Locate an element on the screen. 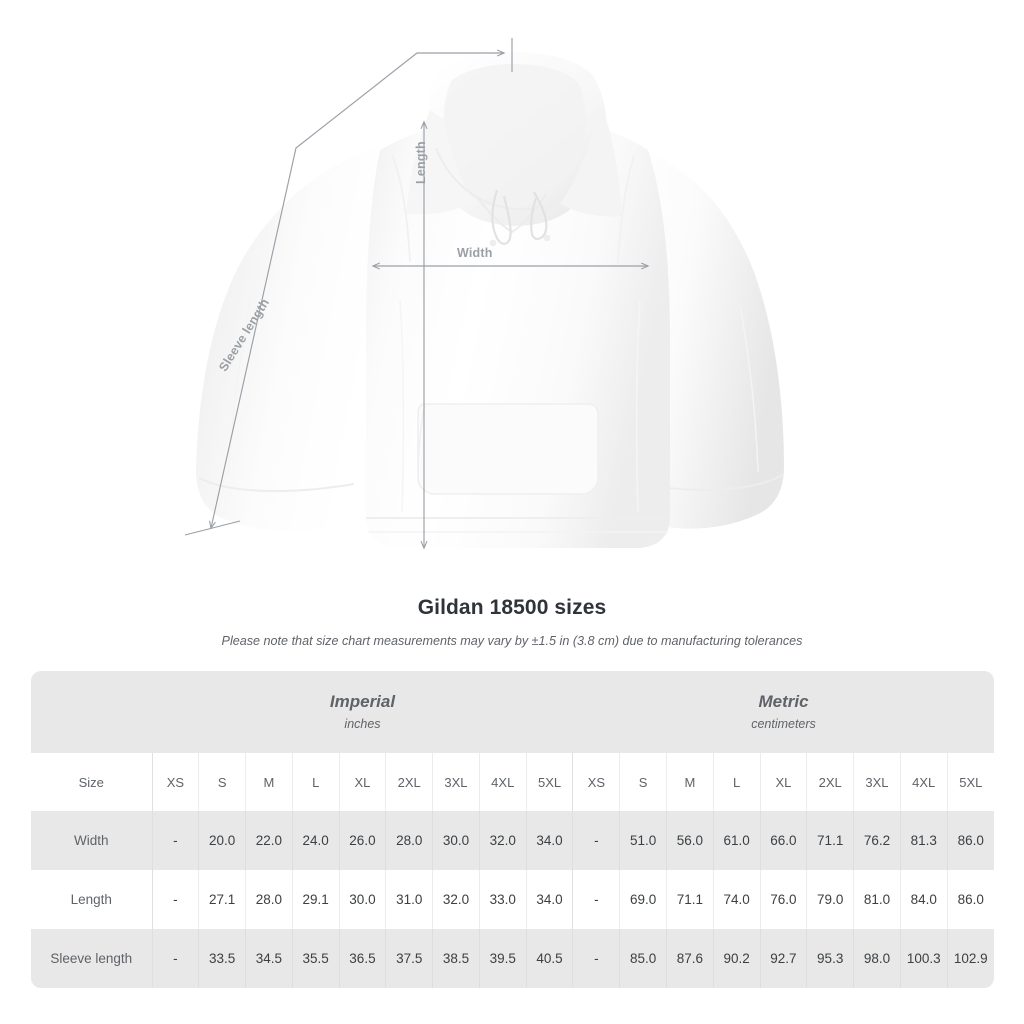  cell-metric-4xl: 84.0 is located at coordinates (924, 899).